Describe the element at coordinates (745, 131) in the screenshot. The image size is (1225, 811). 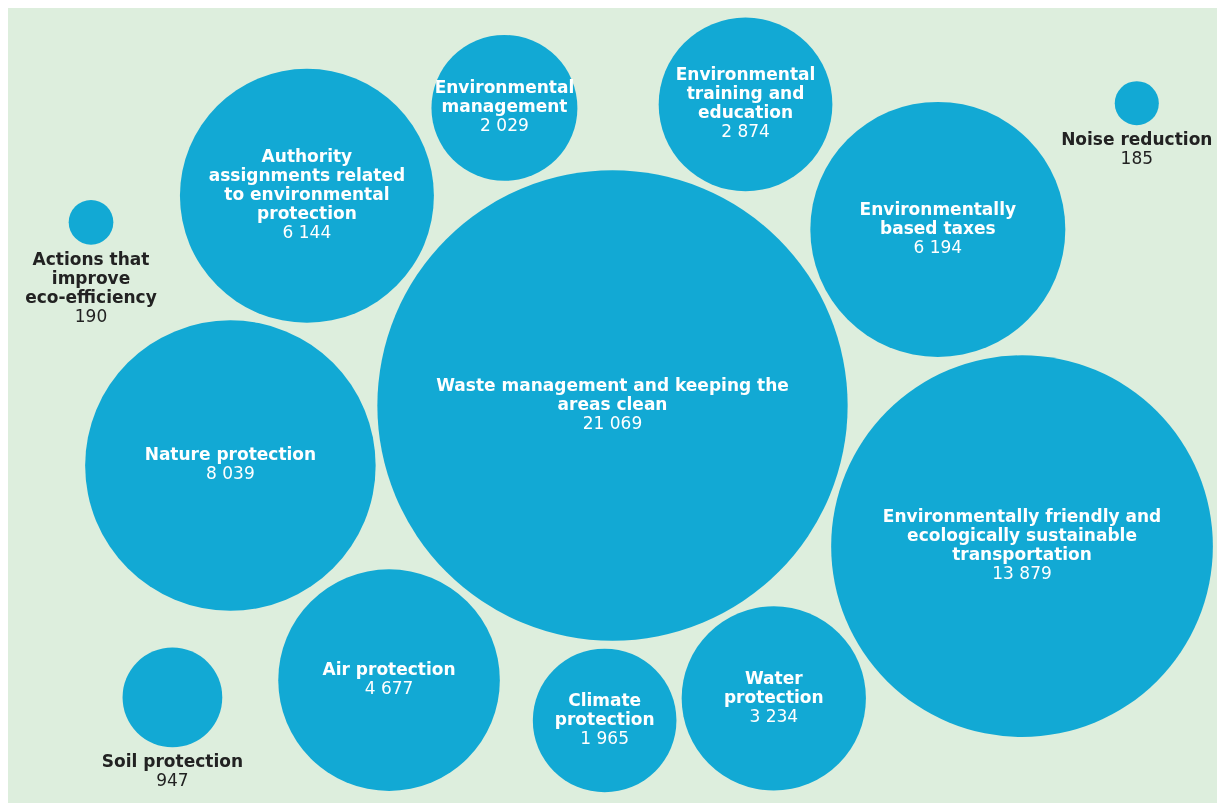
I see `data-label: 2 874` at that location.